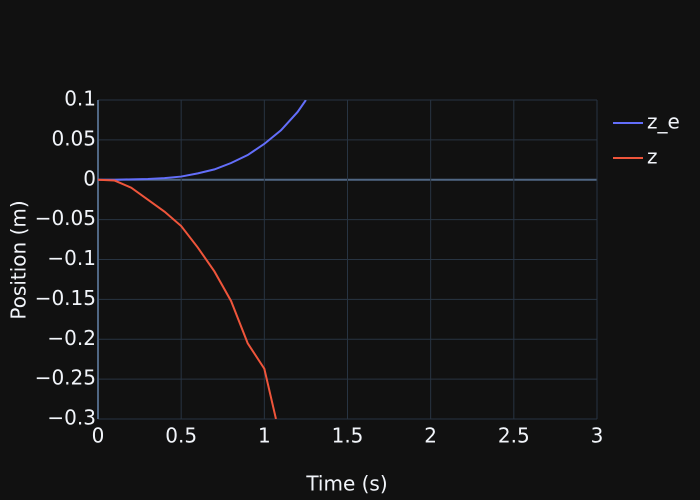  Describe the element at coordinates (663, 122) in the screenshot. I see `legend-label: z_e` at that location.